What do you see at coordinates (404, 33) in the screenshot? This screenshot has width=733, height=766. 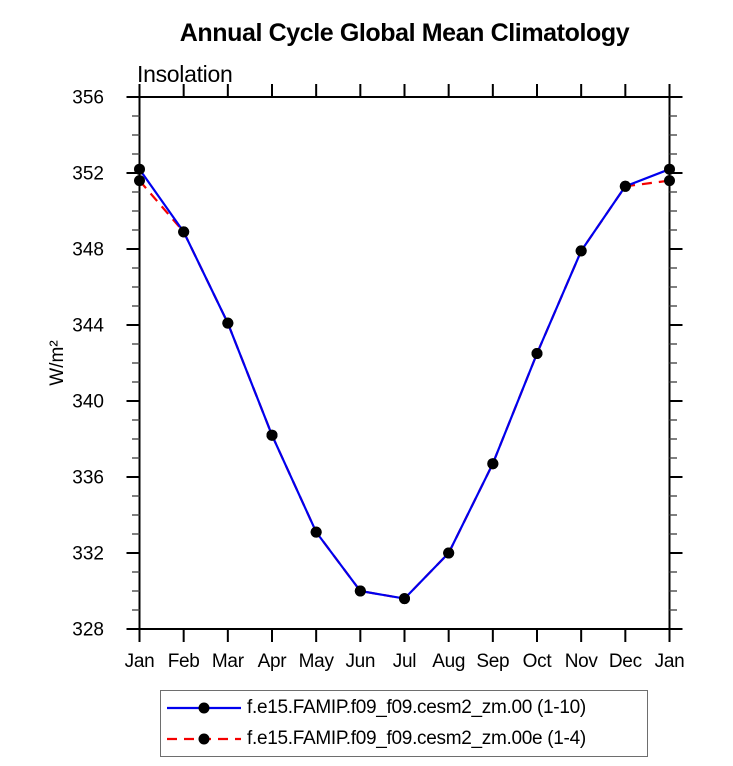 I see `chart-title: Annual Cycle Global Mean Climatology` at bounding box center [404, 33].